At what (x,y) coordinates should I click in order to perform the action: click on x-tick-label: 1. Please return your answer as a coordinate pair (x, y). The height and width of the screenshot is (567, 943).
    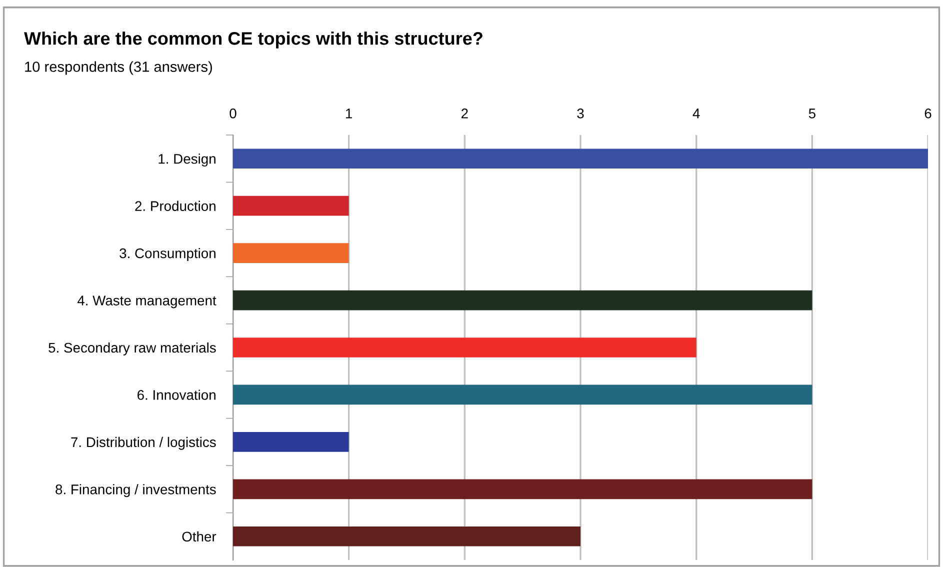
    Looking at the image, I should click on (349, 113).